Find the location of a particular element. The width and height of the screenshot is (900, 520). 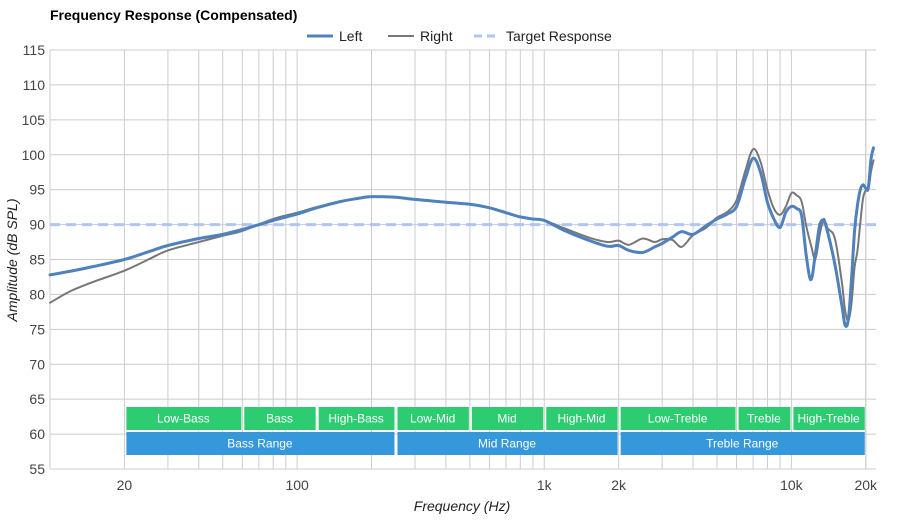

band-lower-label: Bass Range is located at coordinates (260, 444).